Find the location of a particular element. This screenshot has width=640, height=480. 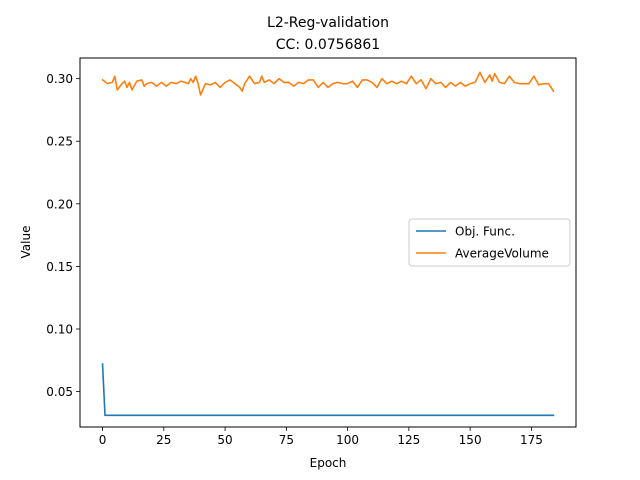

y-tick-label: 0.30 is located at coordinates (59, 79).